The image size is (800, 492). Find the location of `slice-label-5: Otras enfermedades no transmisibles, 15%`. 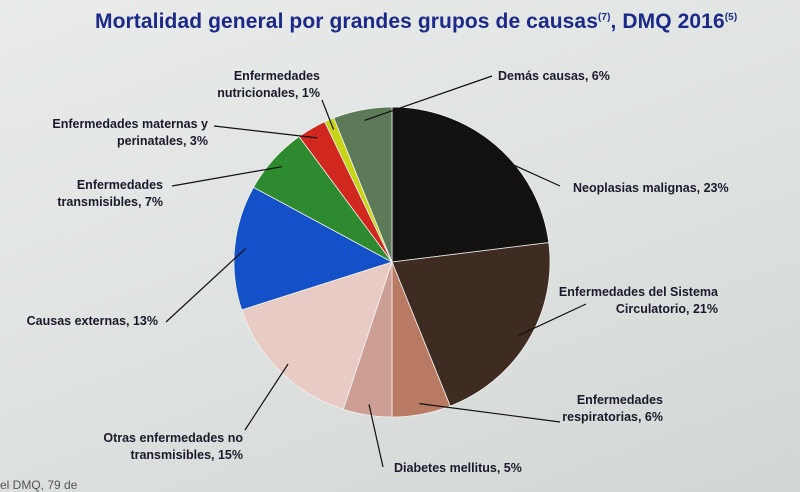

slice-label-5: Otras enfermedades no transmisibles, 15% is located at coordinates (173, 446).